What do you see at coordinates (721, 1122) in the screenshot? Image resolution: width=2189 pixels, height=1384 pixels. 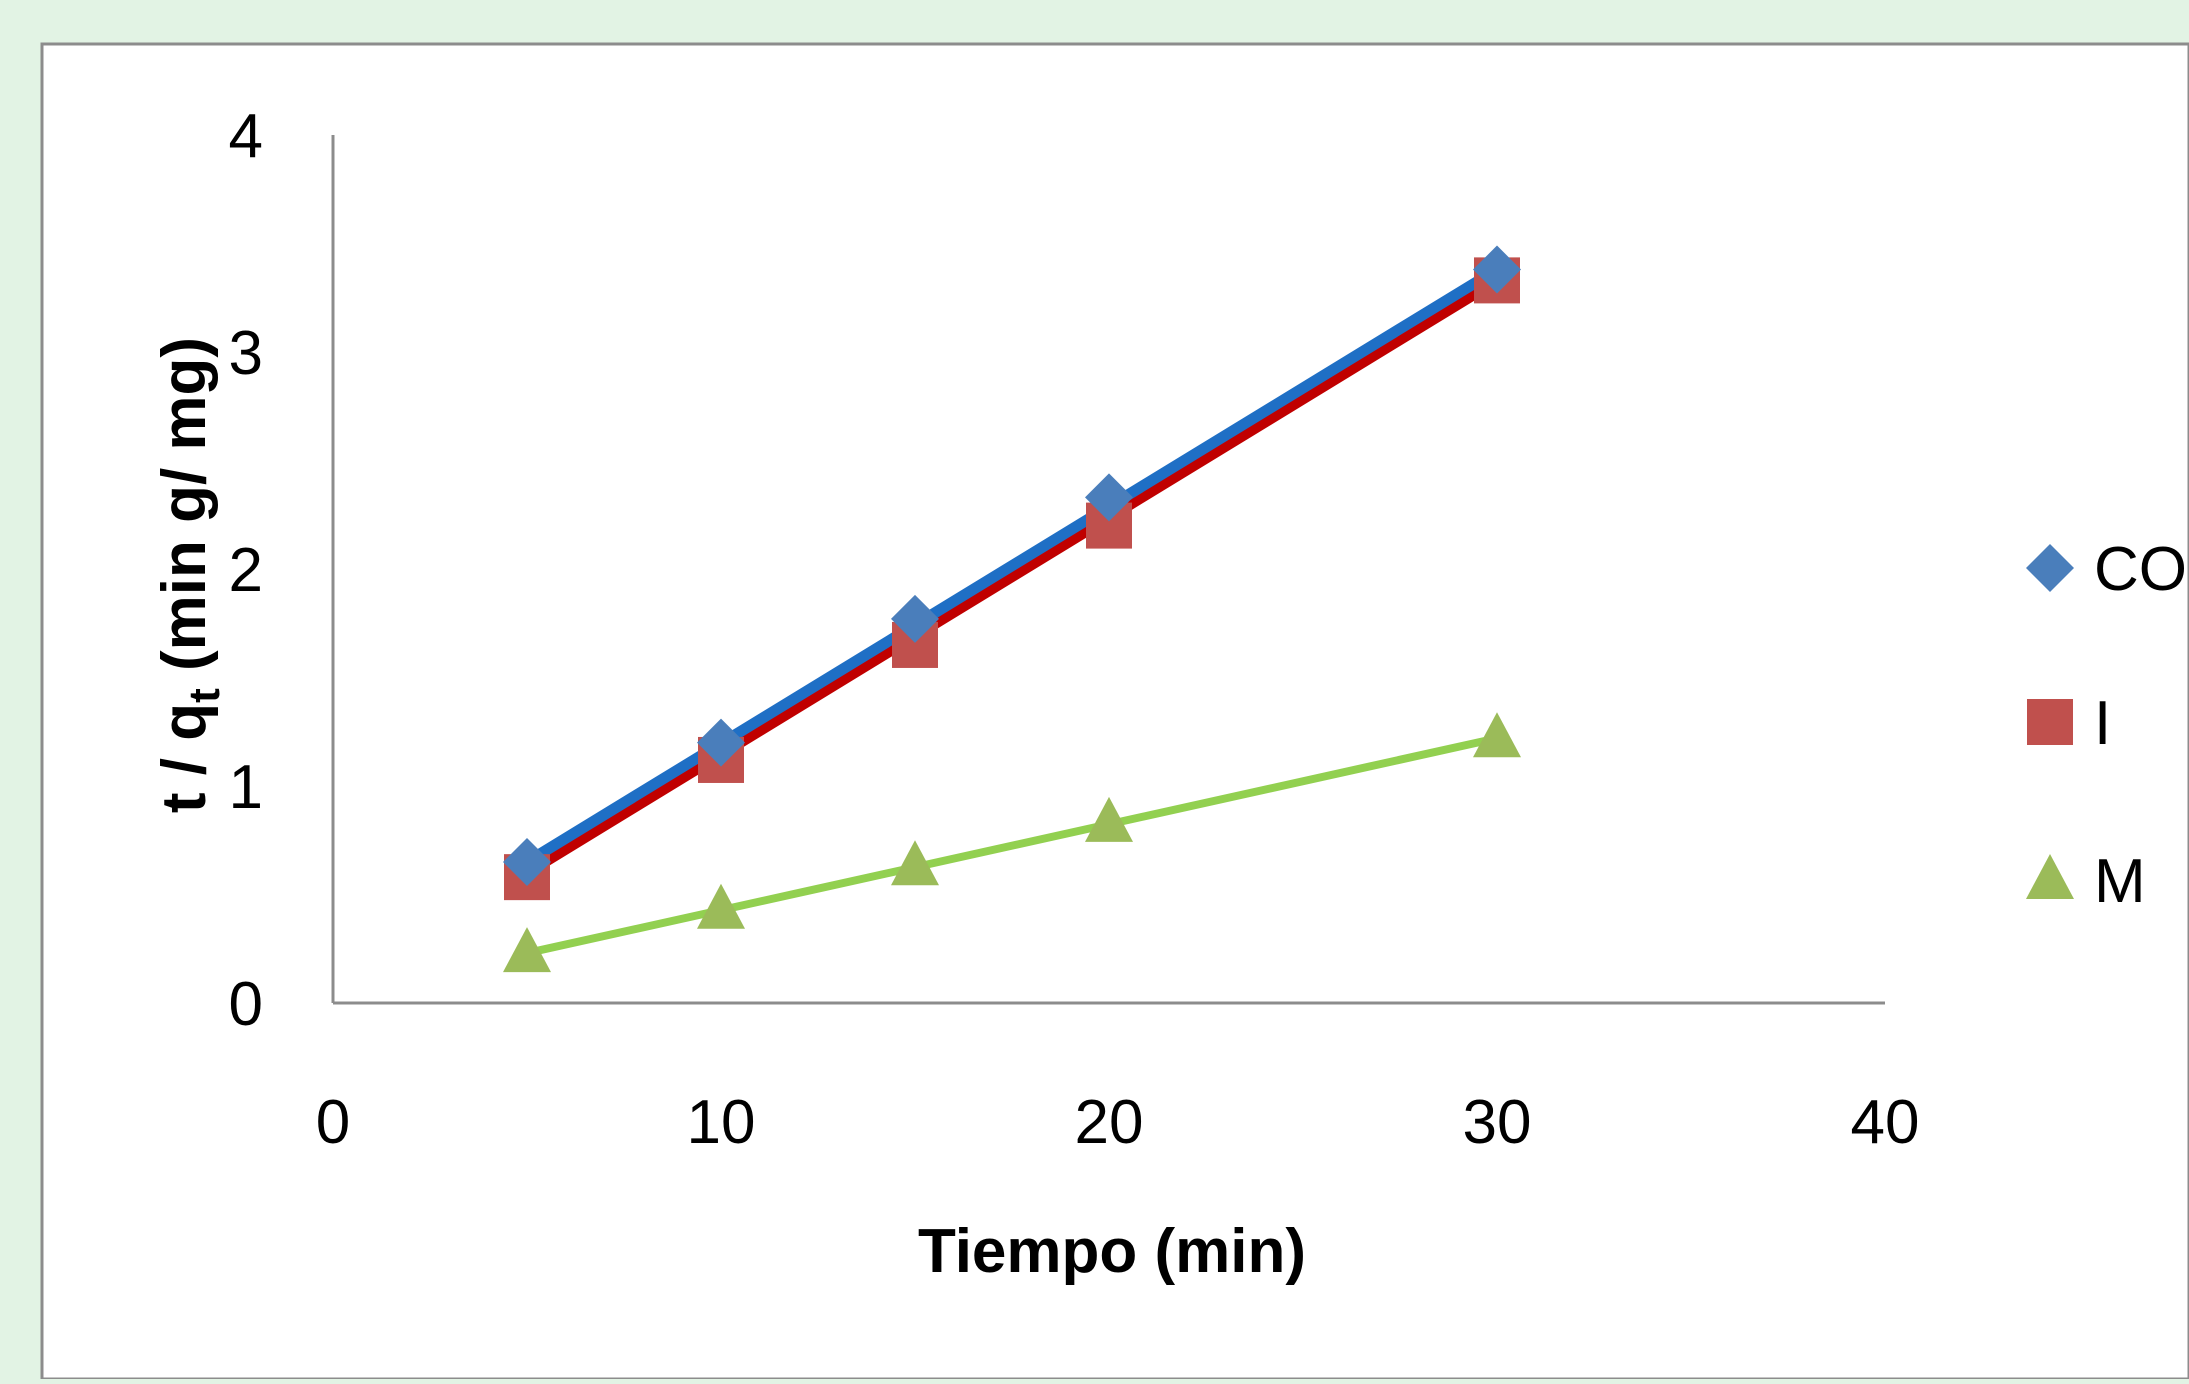 I see `x-tick-label: 10` at bounding box center [721, 1122].